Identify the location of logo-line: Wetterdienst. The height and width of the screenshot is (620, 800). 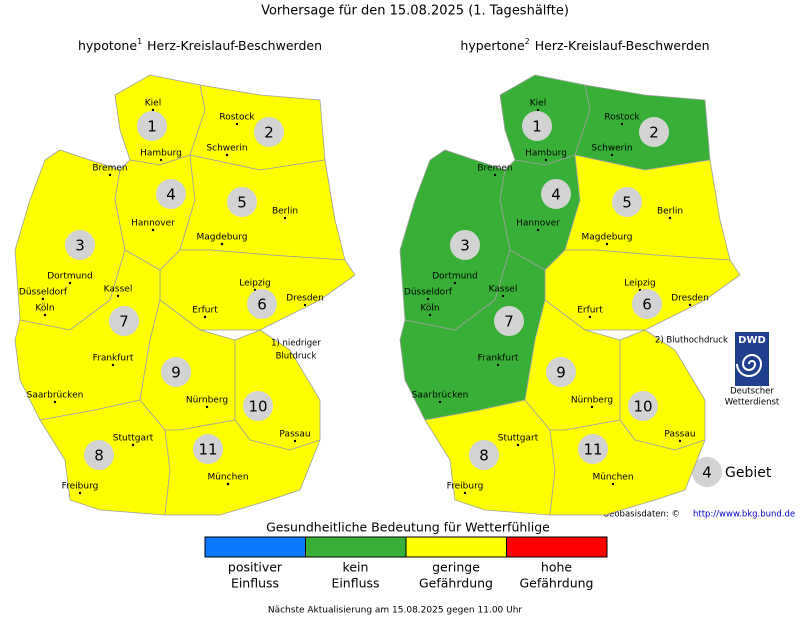
(752, 403).